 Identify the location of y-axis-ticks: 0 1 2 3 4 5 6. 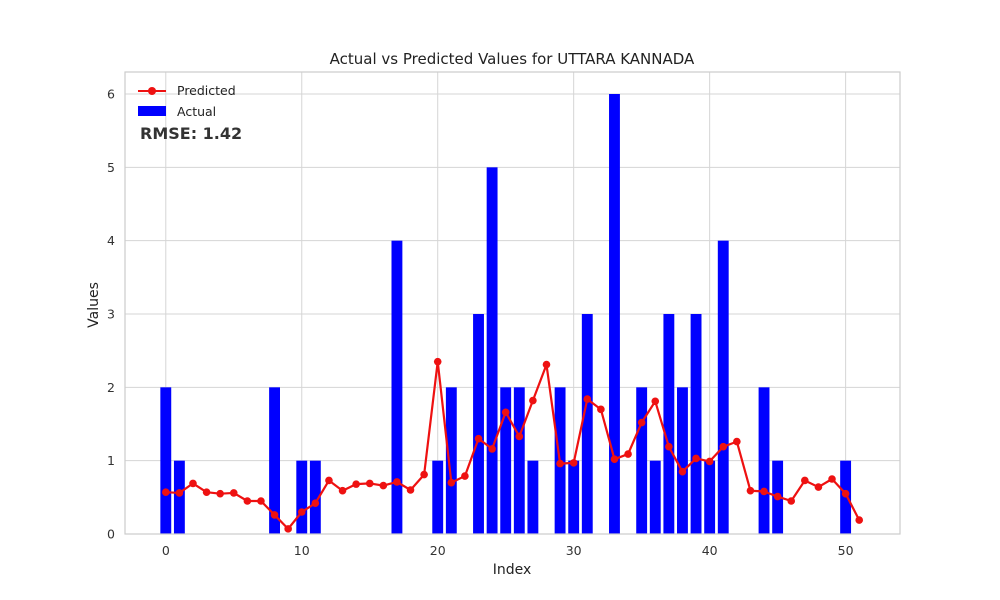
(111, 314).